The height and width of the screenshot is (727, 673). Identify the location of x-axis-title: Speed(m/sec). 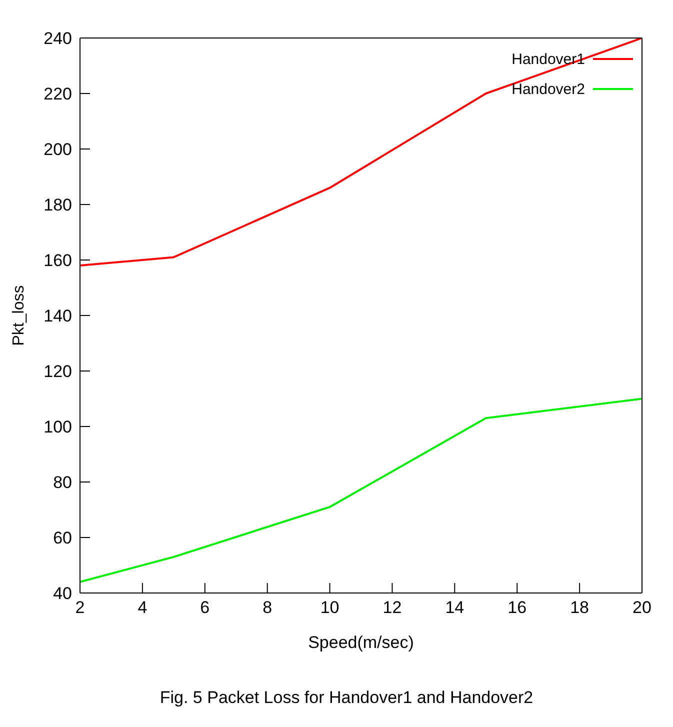
(361, 642).